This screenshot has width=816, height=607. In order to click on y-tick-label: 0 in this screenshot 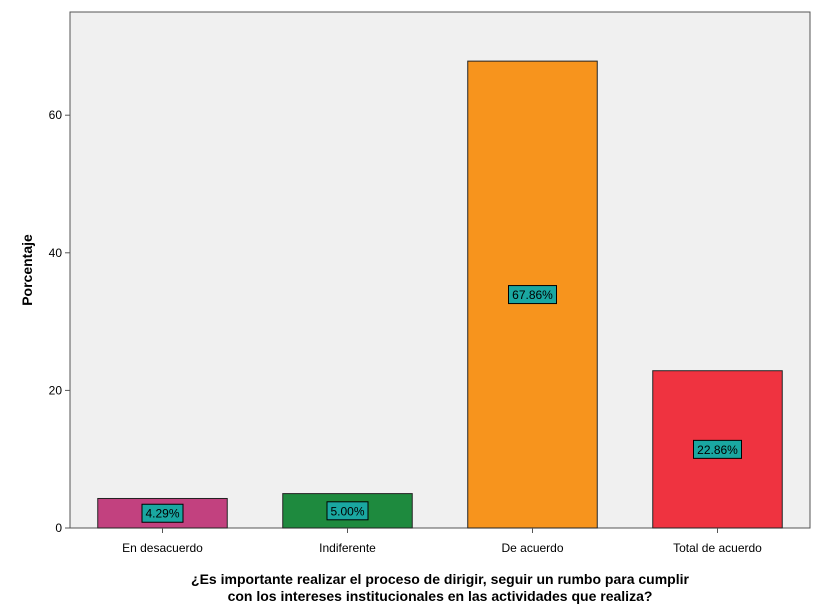, I will do `click(58, 528)`.